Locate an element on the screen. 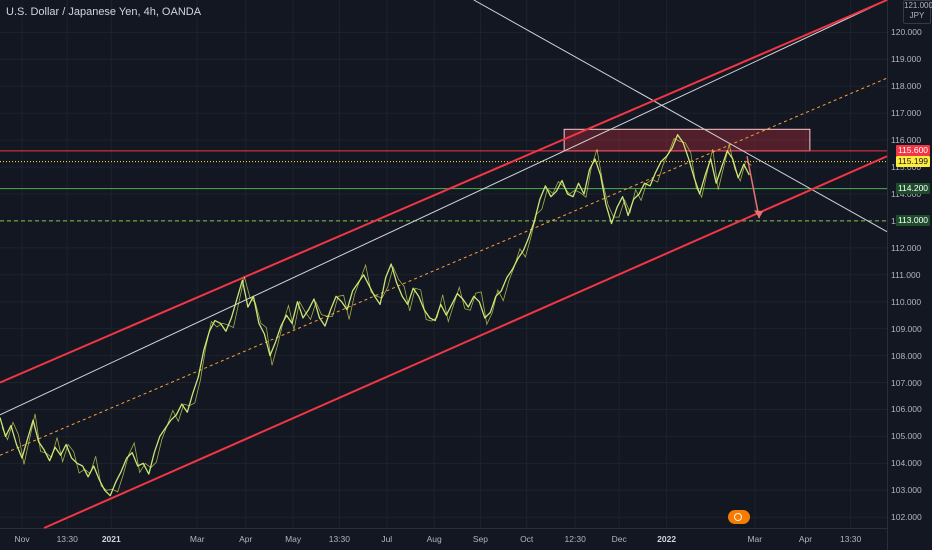  x-tick-label: Dec is located at coordinates (619, 539).